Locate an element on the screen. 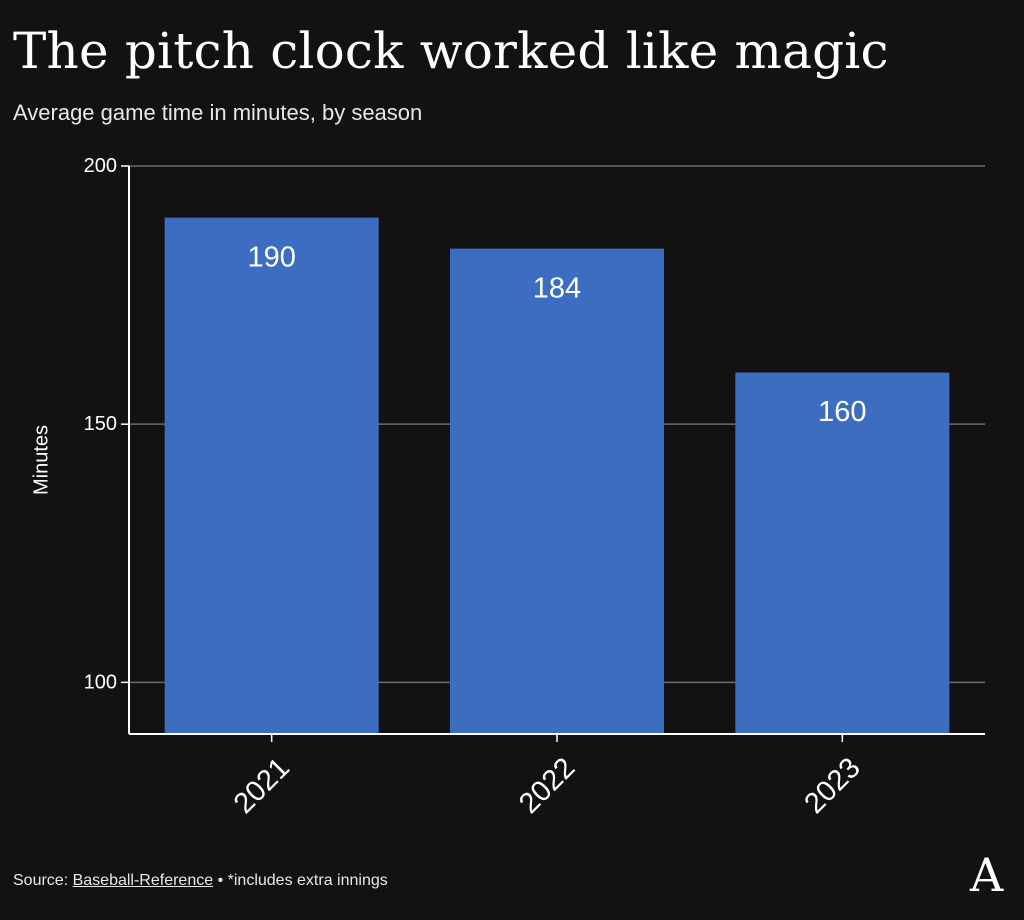 This screenshot has width=1024, height=920. bar-data-label: 184 is located at coordinates (557, 288).